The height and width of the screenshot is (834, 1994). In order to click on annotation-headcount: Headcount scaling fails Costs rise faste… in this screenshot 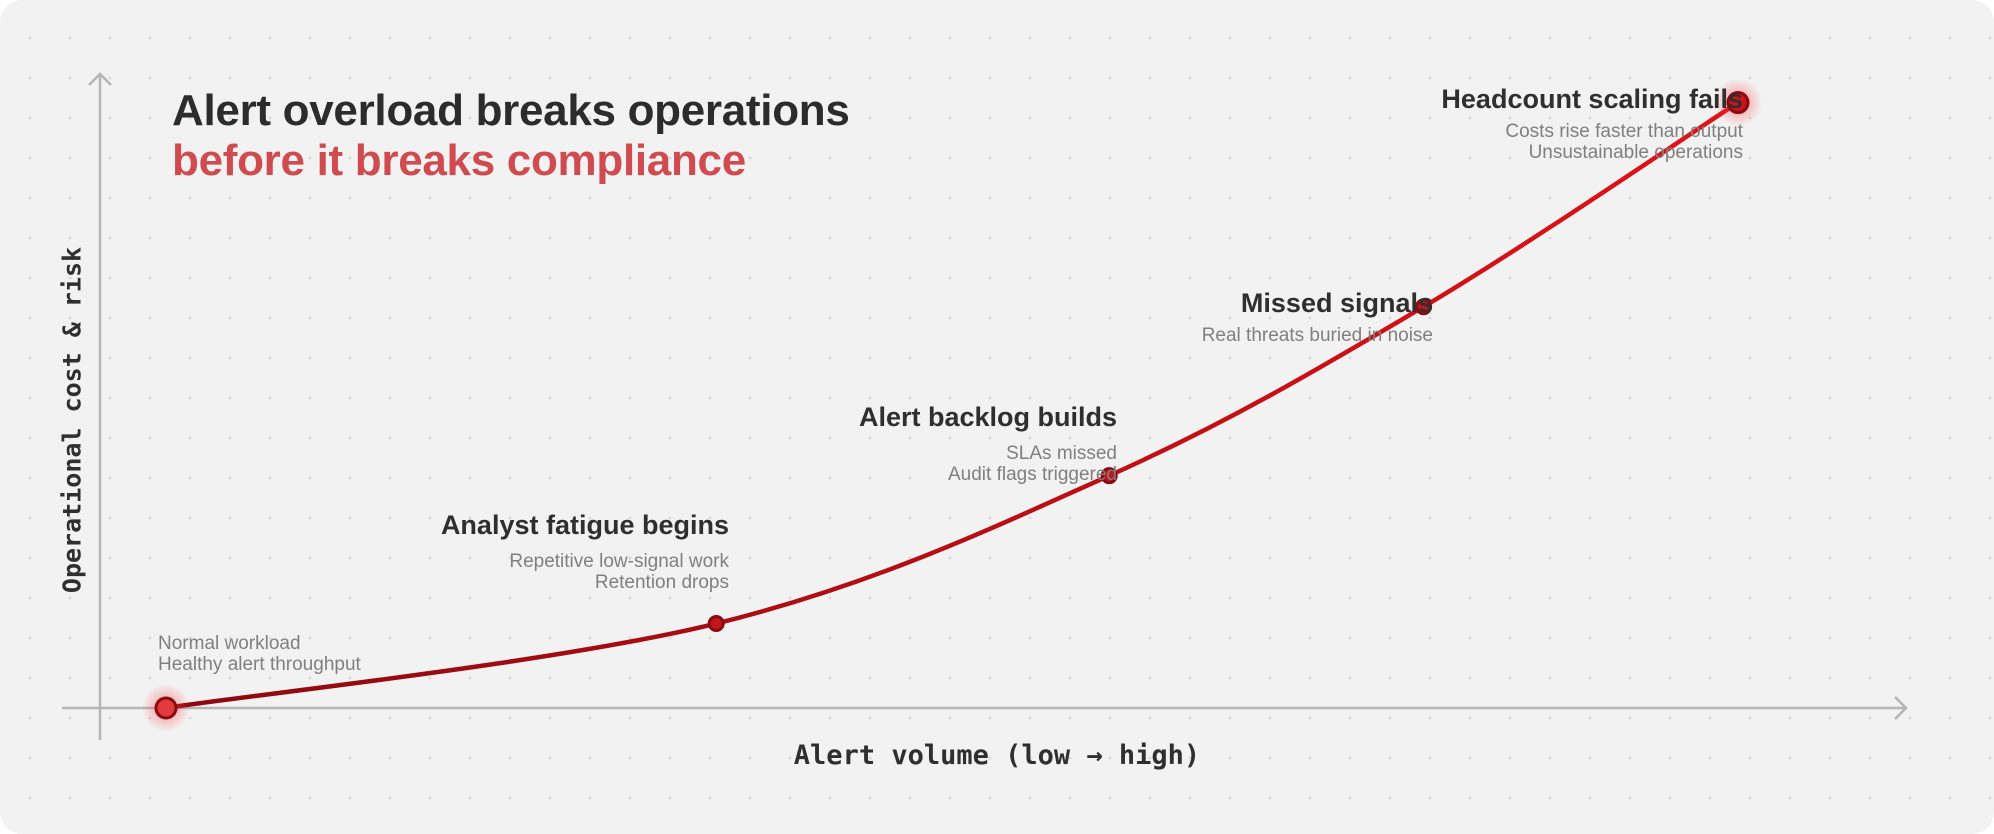, I will do `click(1592, 123)`.